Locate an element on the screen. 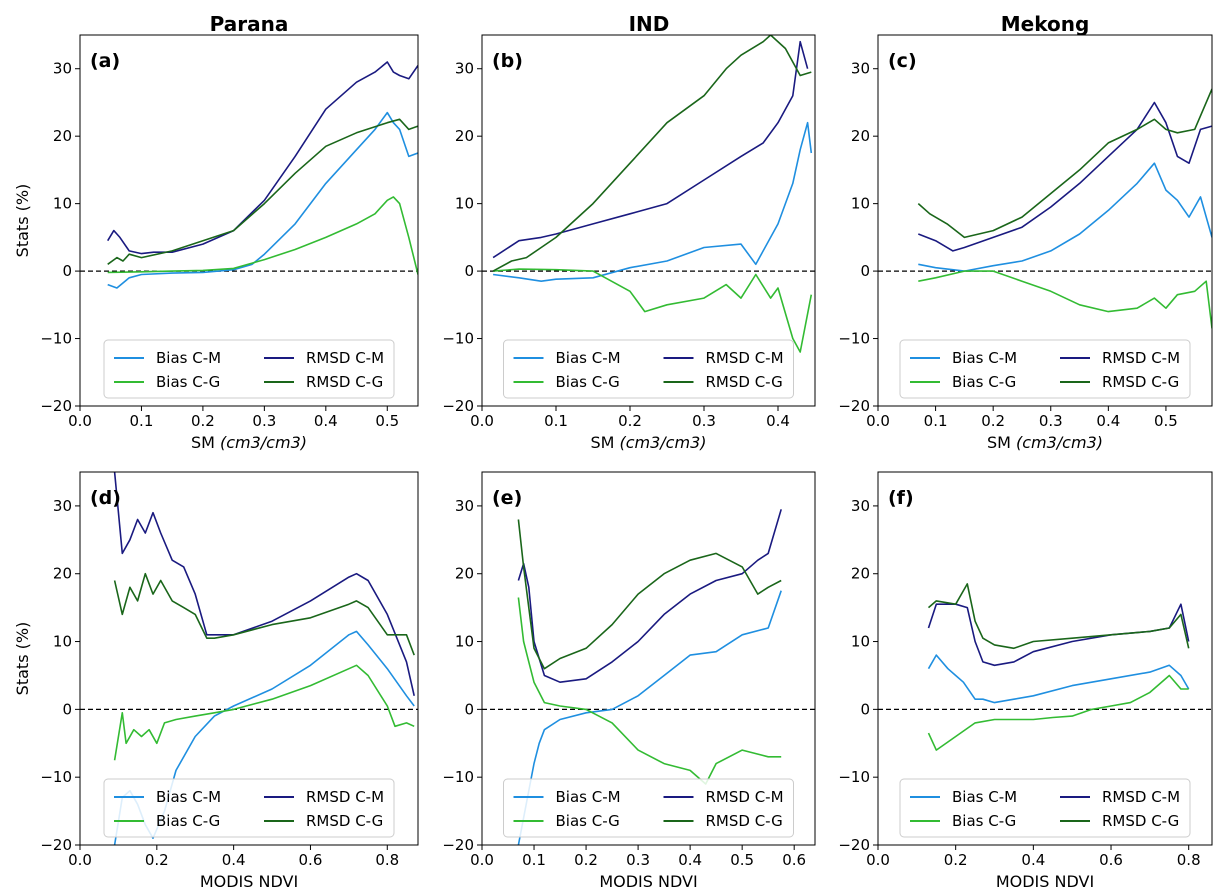 The height and width of the screenshot is (892, 1219). column-title-ind: IND is located at coordinates (649, 24).